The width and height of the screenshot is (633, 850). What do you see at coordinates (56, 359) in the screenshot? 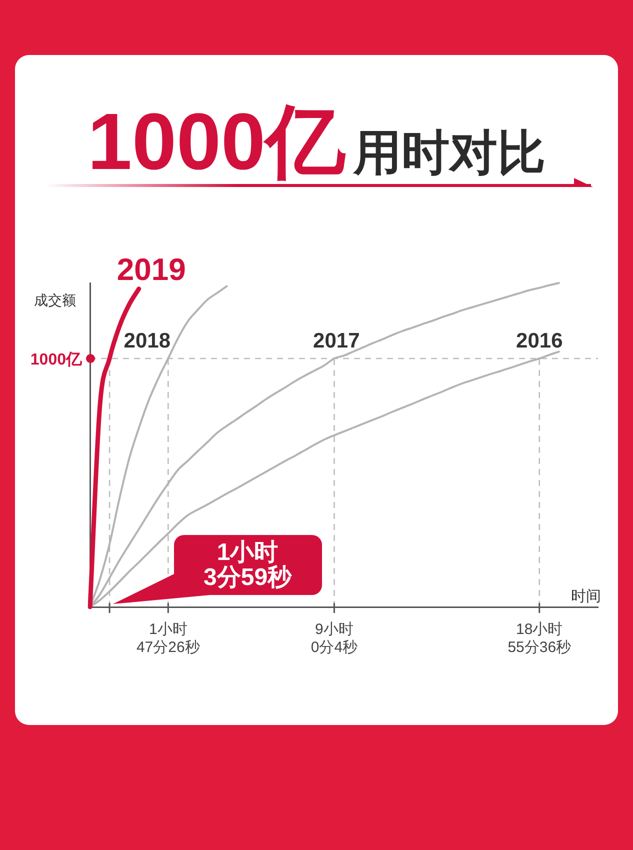
I see `ref-line-label: 1000亿` at bounding box center [56, 359].